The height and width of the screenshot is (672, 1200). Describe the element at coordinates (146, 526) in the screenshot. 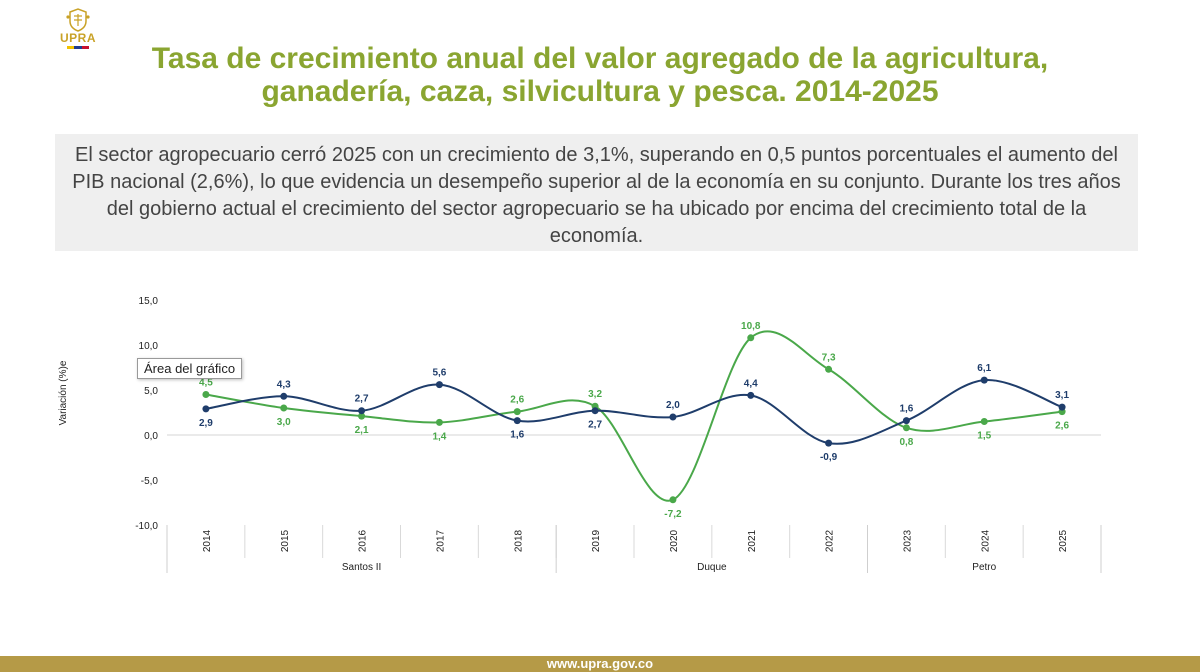

I see `y-tick-label: -10,0` at that location.